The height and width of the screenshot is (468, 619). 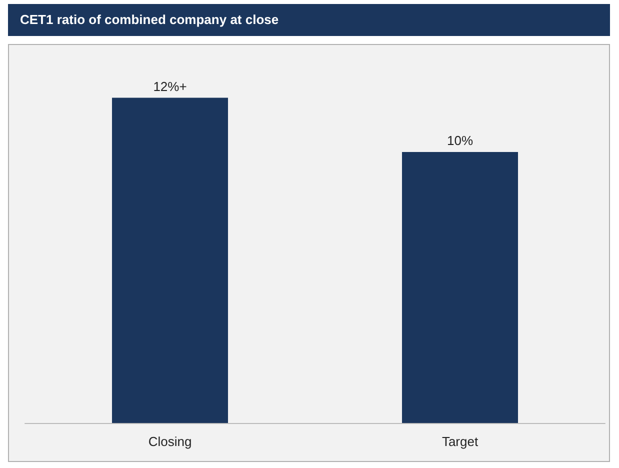 What do you see at coordinates (170, 441) in the screenshot?
I see `x-tick-label: Closing` at bounding box center [170, 441].